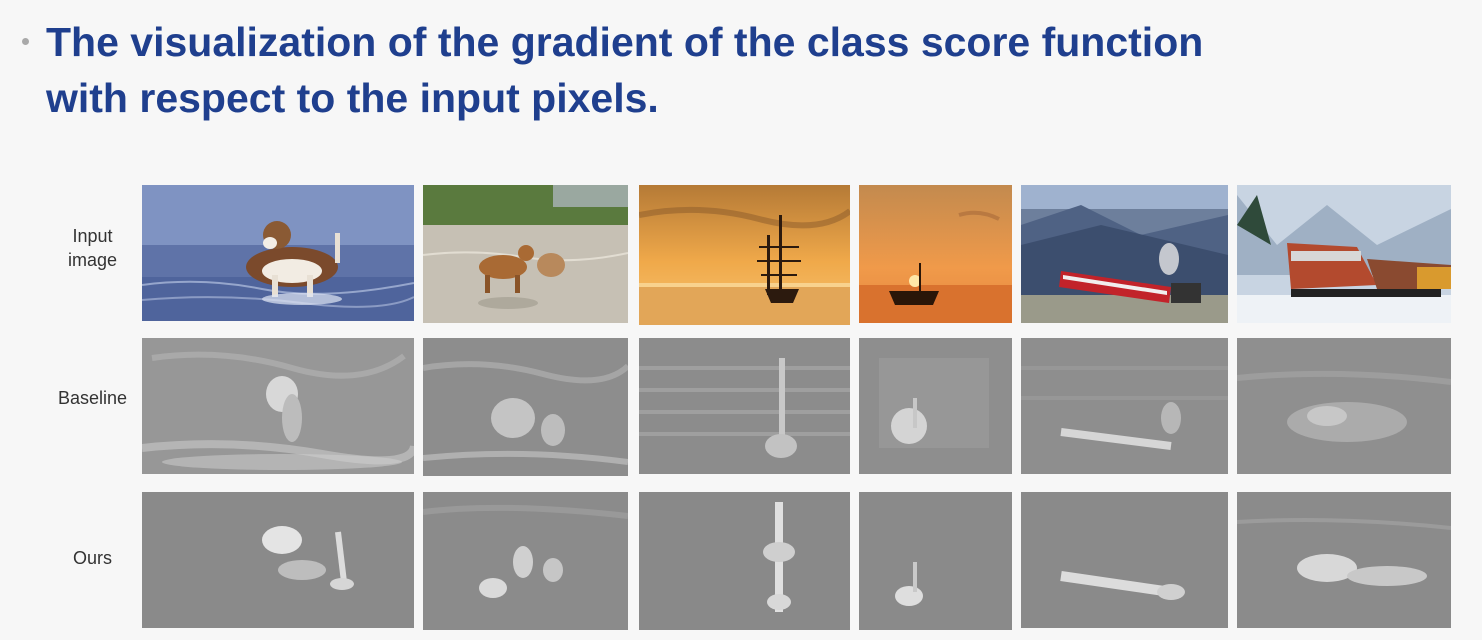 This screenshot has width=1482, height=640. Describe the element at coordinates (525, 561) in the screenshot. I see `ours-saliency-two-dogs` at that location.